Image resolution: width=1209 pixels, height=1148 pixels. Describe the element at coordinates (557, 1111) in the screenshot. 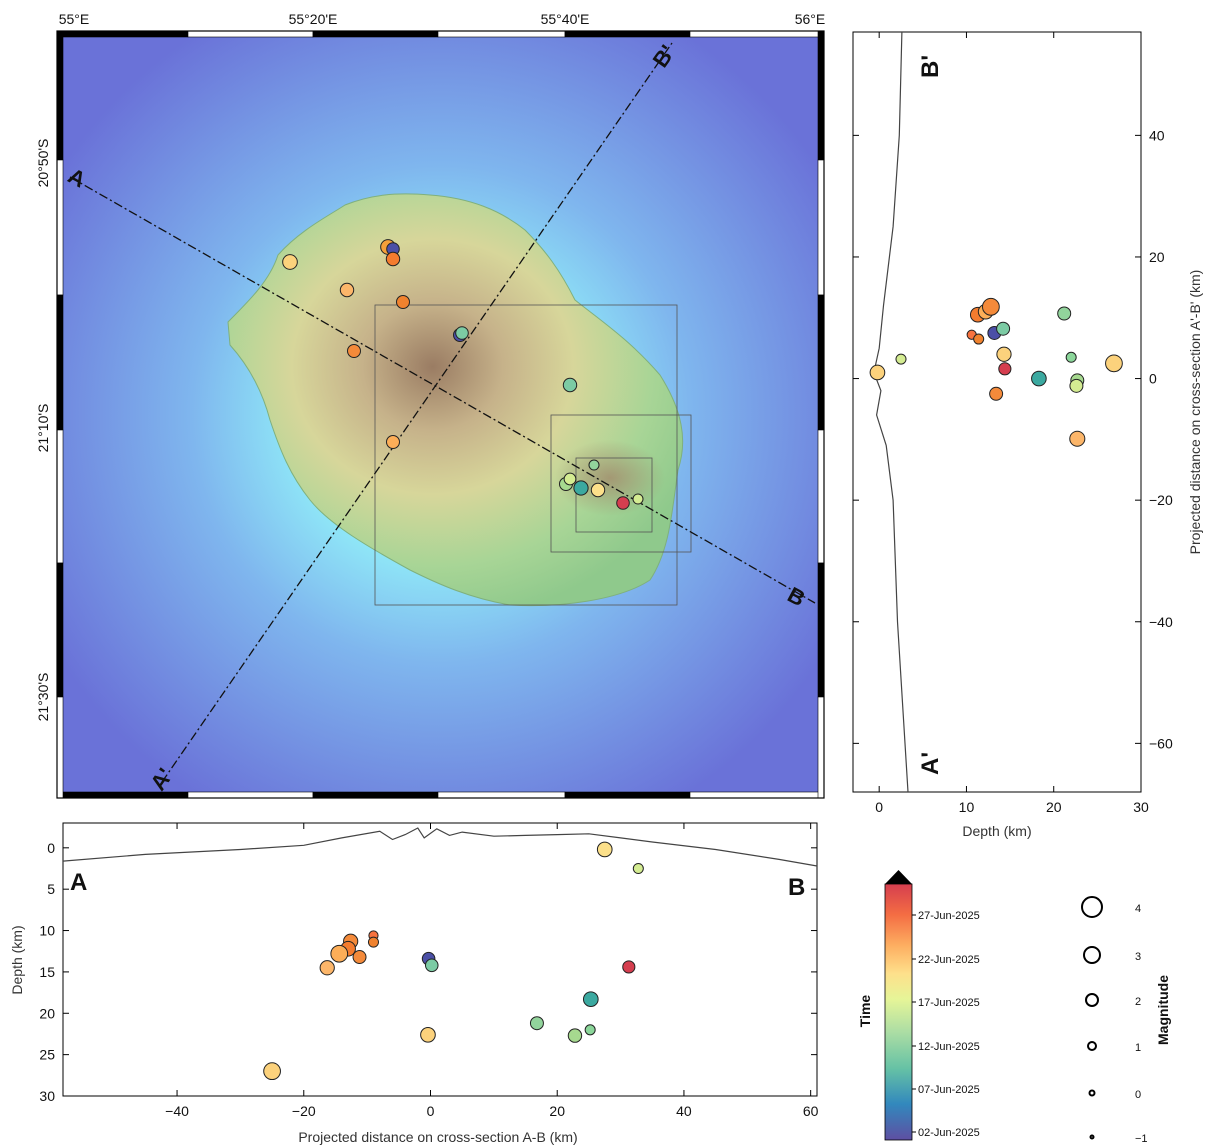

I see `ab-x-tick-label: 20` at that location.